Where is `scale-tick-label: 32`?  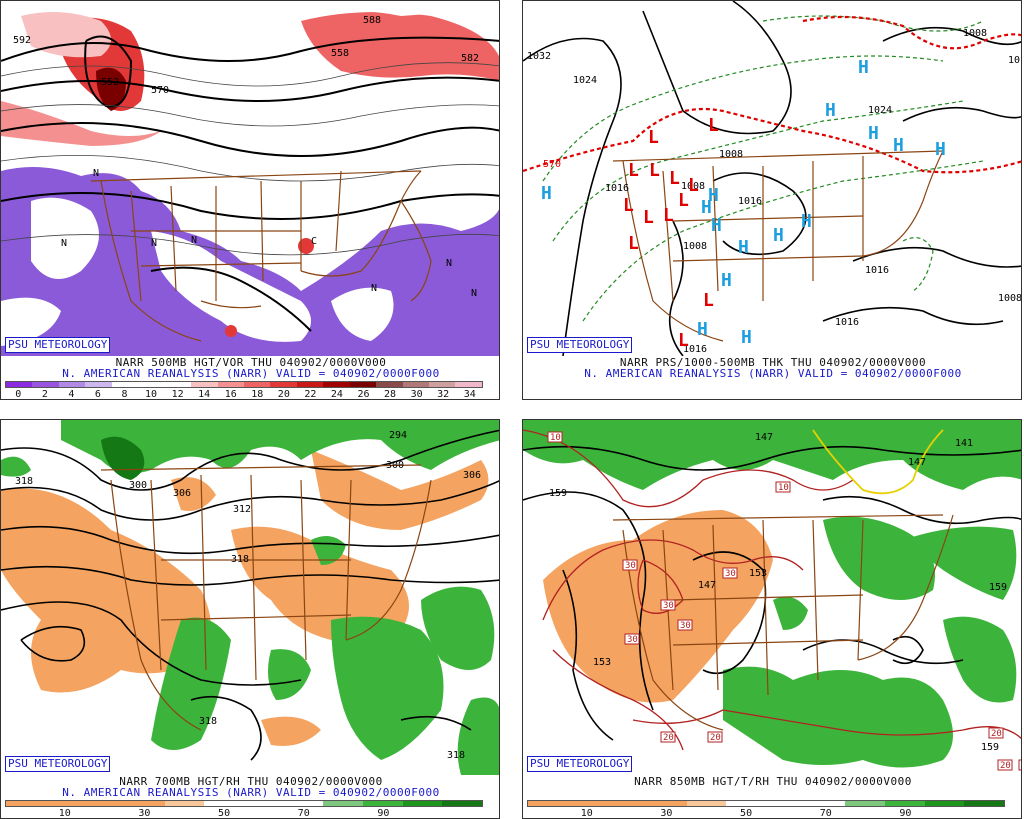
scale-tick-label: 32 is located at coordinates (443, 394).